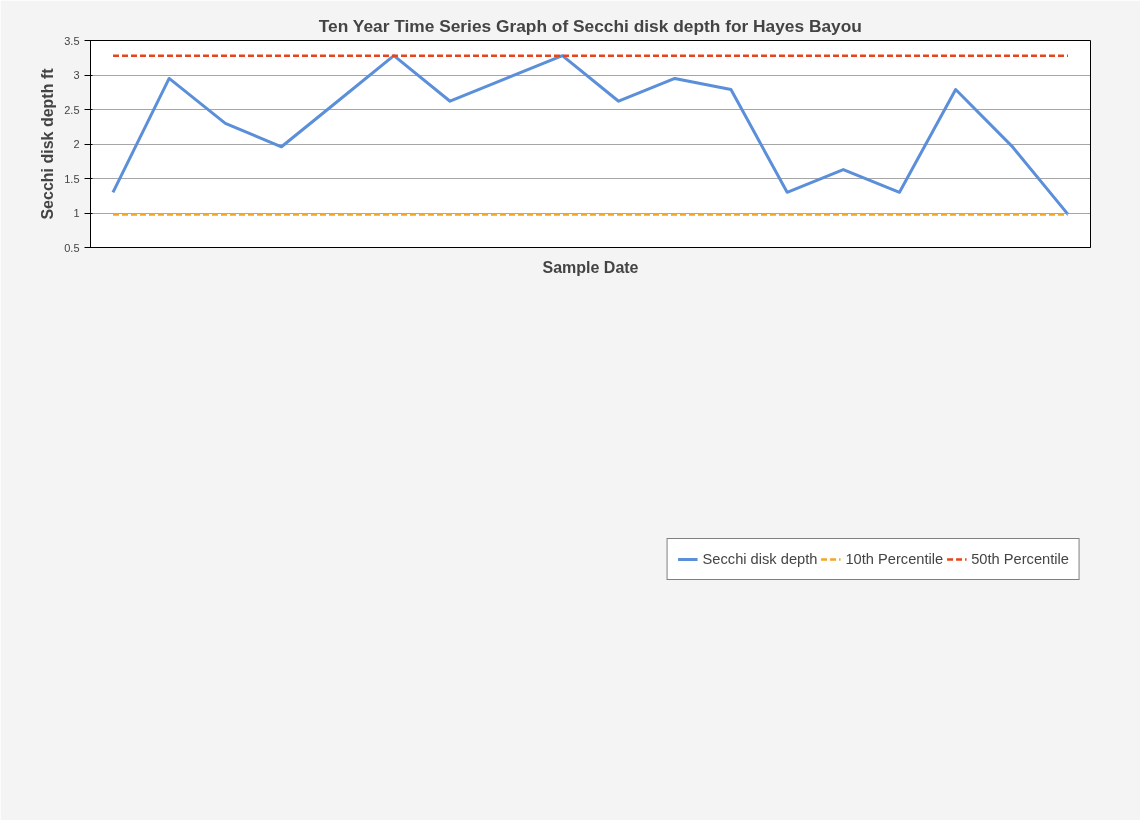 The height and width of the screenshot is (828, 1148). Describe the element at coordinates (72, 178) in the screenshot. I see `y-tick-label: 1.5` at that location.